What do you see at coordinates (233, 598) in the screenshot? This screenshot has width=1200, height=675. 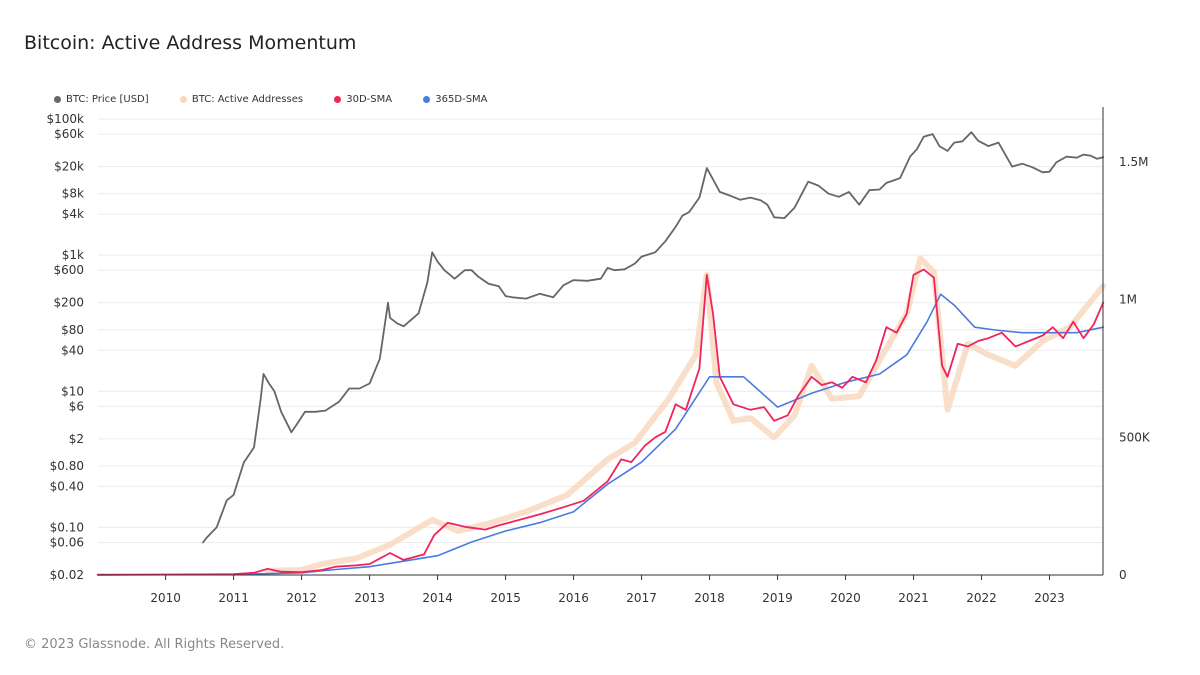 I see `x-tick-label: 2011` at bounding box center [233, 598].